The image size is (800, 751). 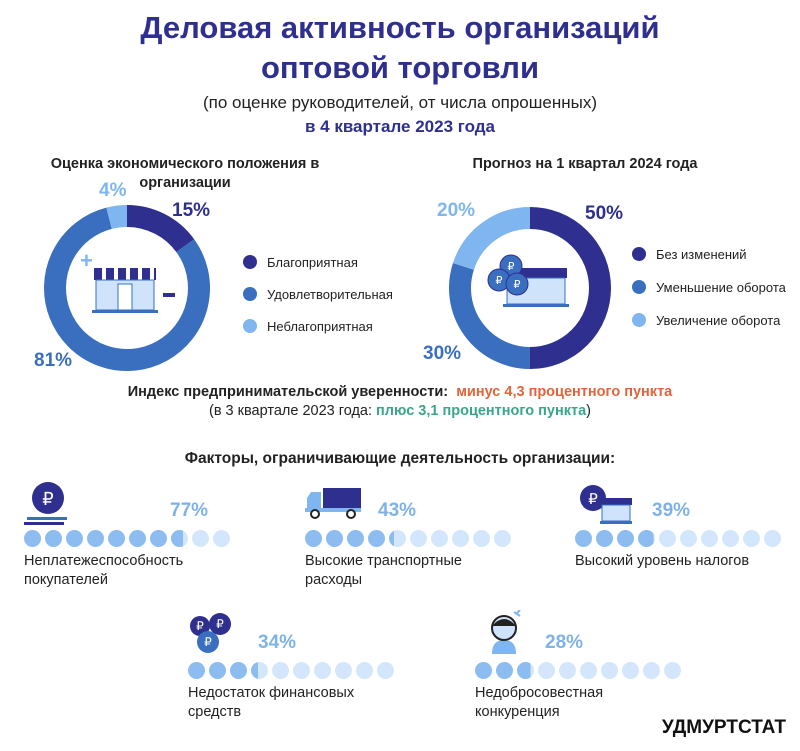 I want to click on factor-label: Неплатежеспособность покупателей, so click(x=104, y=570).